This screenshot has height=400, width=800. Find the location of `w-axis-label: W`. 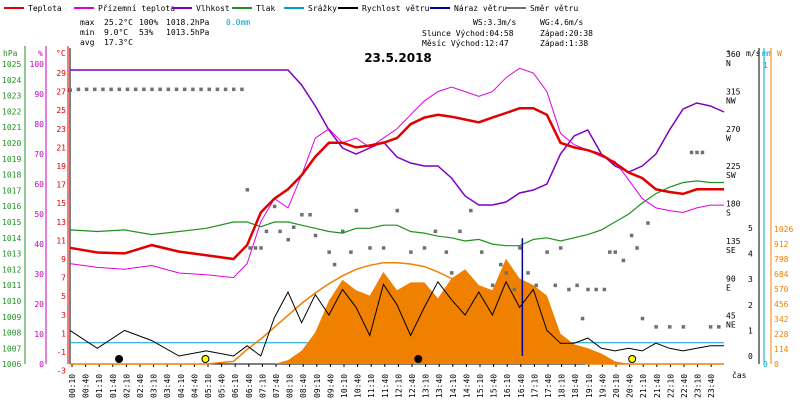

w-axis-label: W is located at coordinates (779, 53).